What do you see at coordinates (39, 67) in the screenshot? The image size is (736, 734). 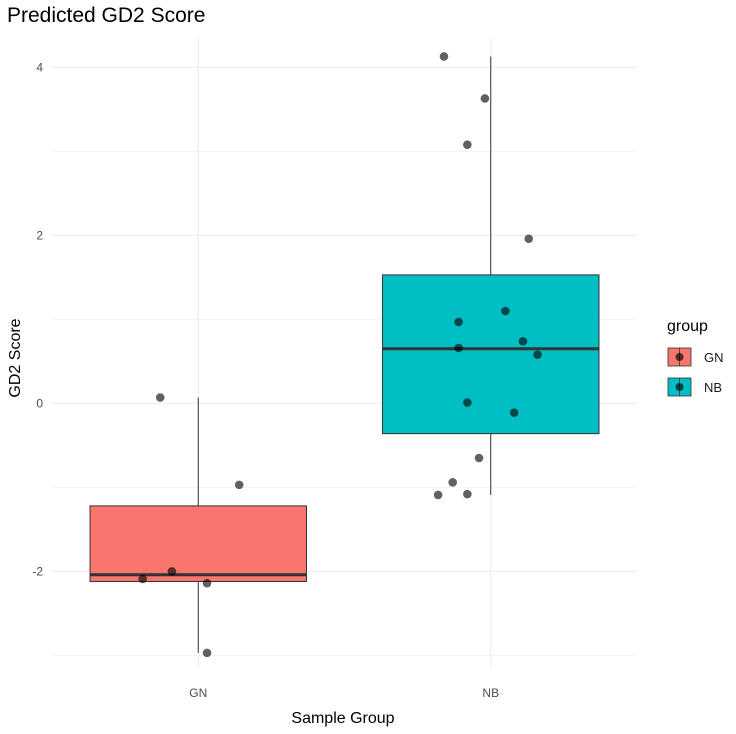 I see `y-tick-label: 4` at bounding box center [39, 67].